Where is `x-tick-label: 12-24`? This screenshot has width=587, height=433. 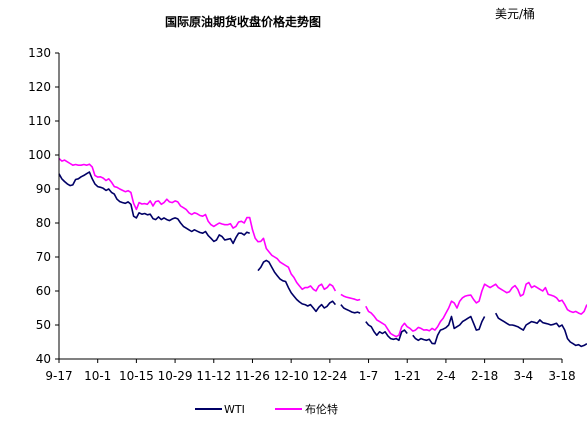 x-tick-label: 12-24 is located at coordinates (329, 376).